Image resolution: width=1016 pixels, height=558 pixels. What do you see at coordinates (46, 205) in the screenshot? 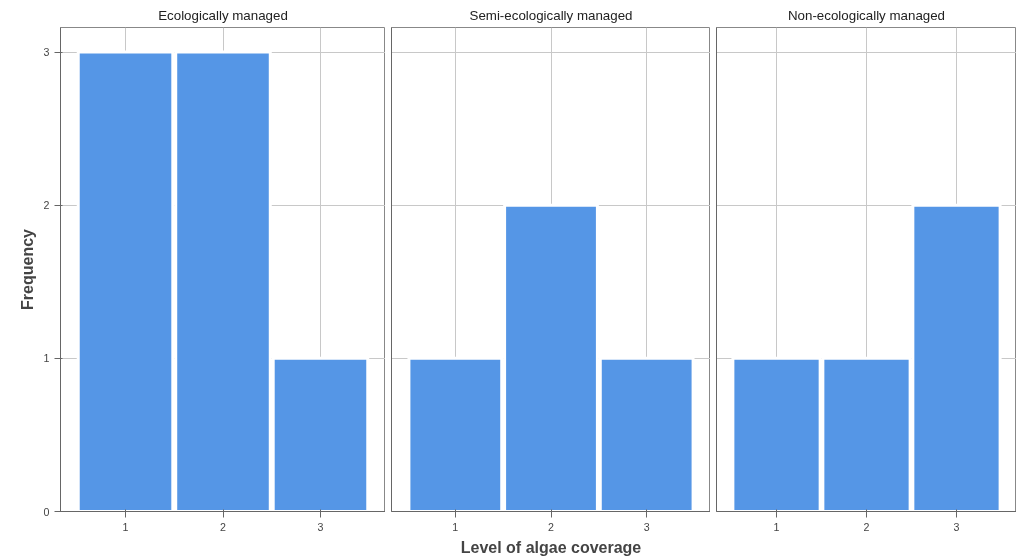
I see `y-tick-label: 2` at bounding box center [46, 205].